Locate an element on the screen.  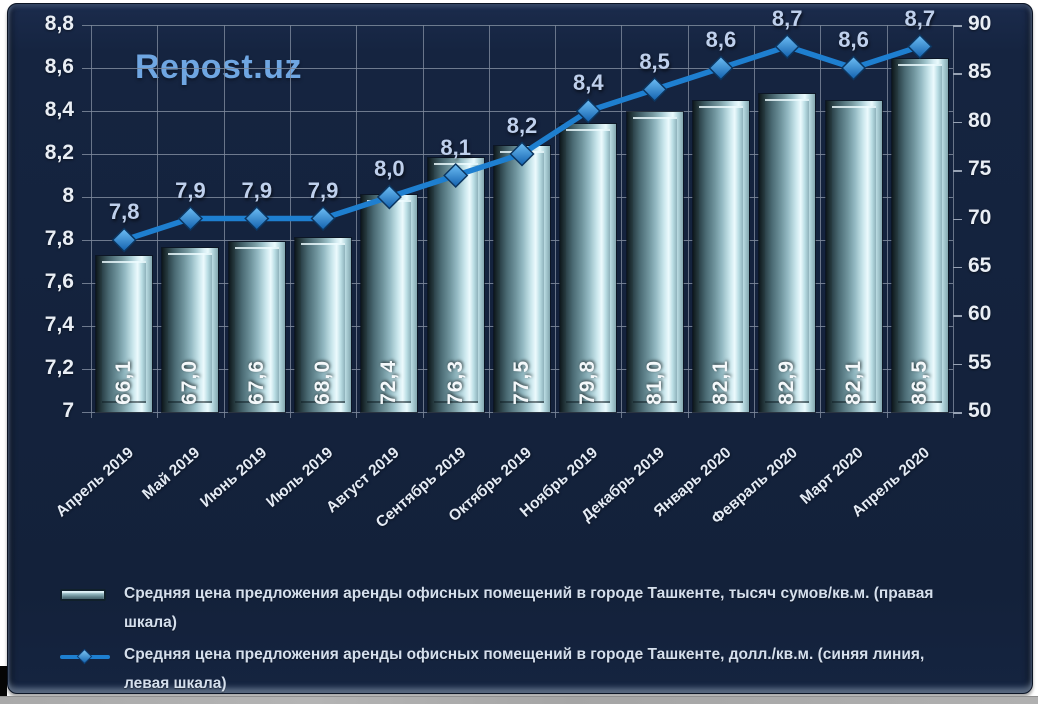
right-axis-tick-label: 65 is located at coordinates (980, 265).